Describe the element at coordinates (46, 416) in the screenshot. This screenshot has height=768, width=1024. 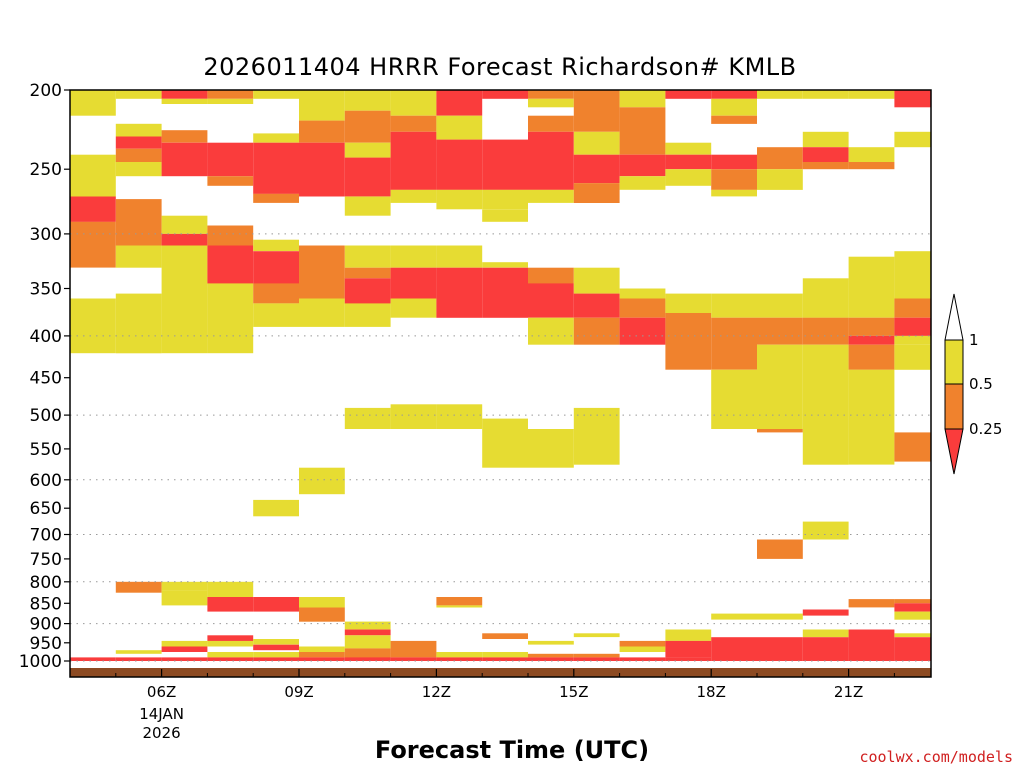
I see `y-tick-label: 500` at that location.